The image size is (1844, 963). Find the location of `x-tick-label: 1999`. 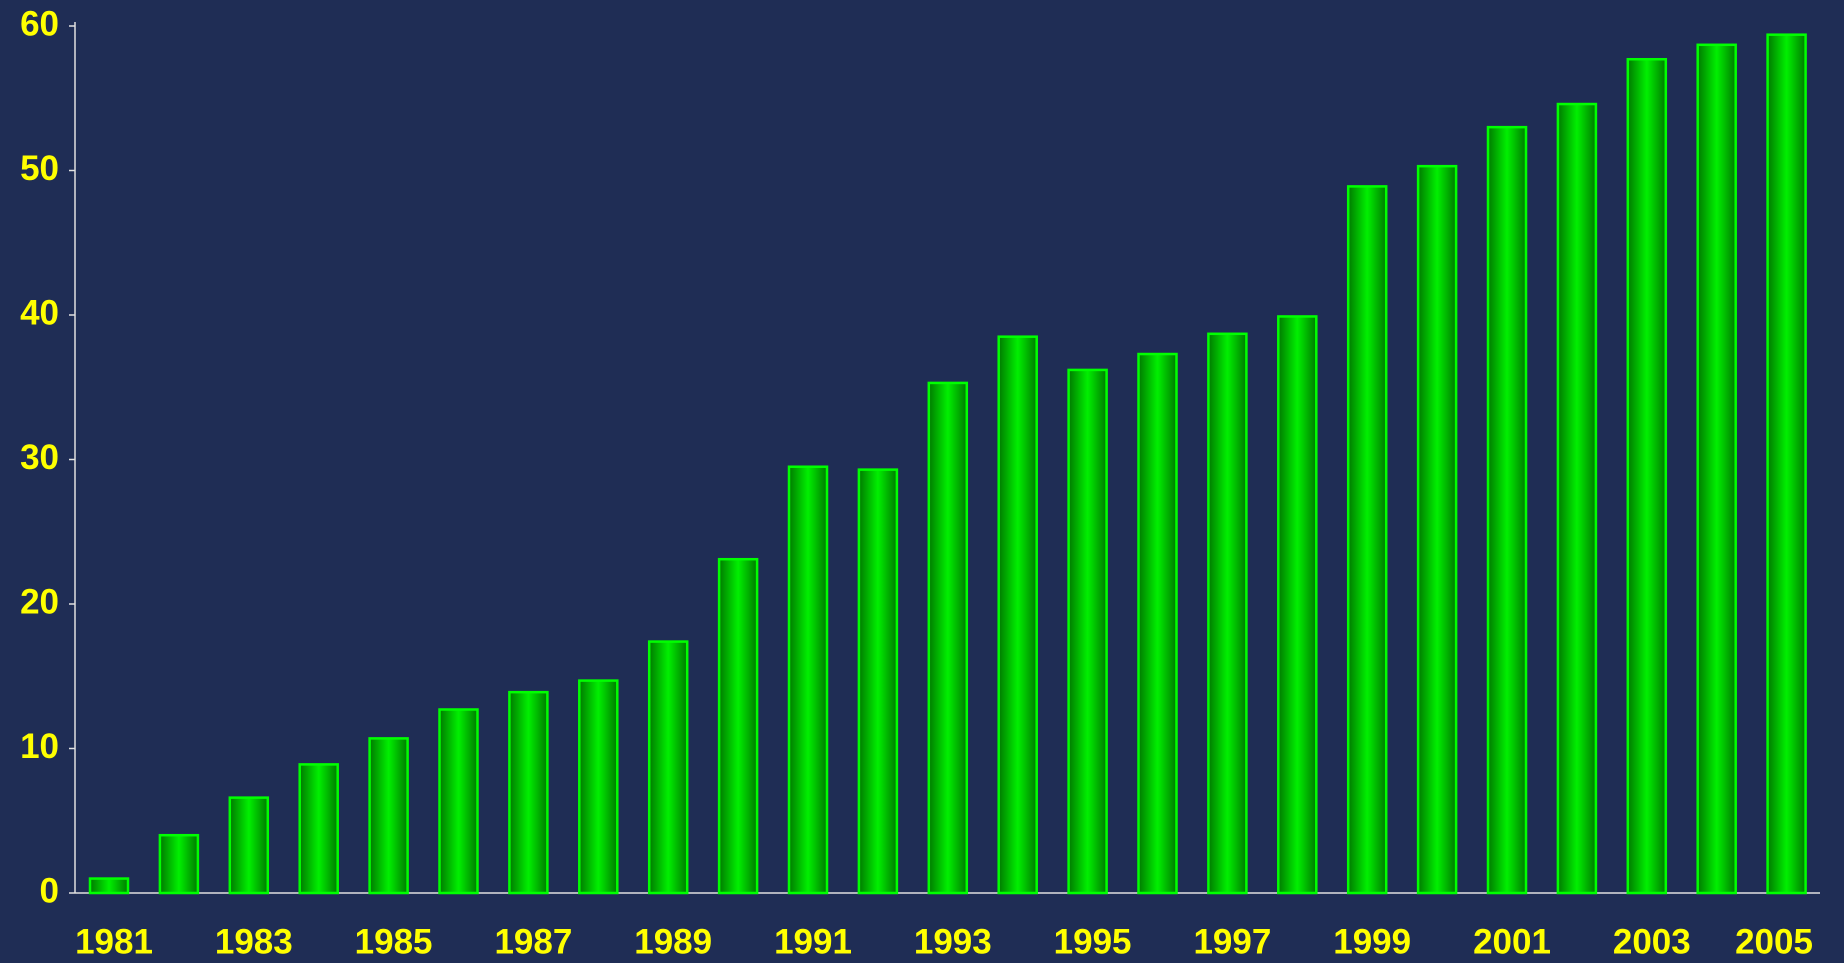

x-tick-label: 1999 is located at coordinates (1372, 941).